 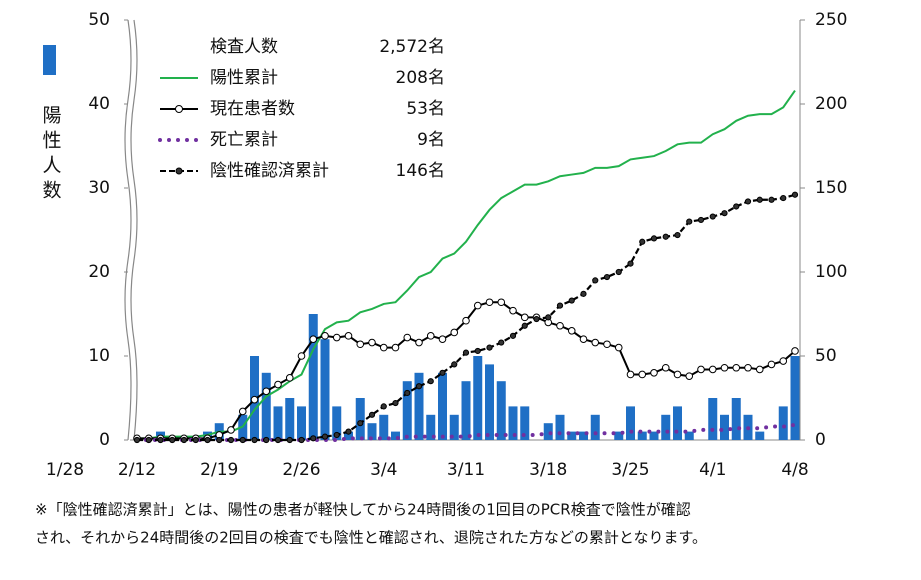 I want to click on legend-label: 陽性累計, so click(x=244, y=78).